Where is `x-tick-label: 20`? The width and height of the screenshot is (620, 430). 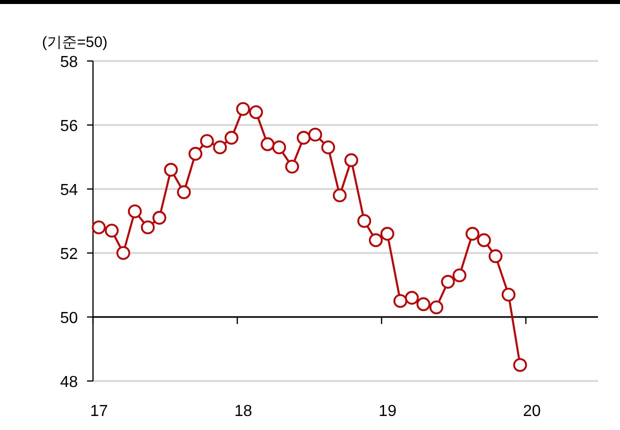
x-tick-label: 20 is located at coordinates (531, 411).